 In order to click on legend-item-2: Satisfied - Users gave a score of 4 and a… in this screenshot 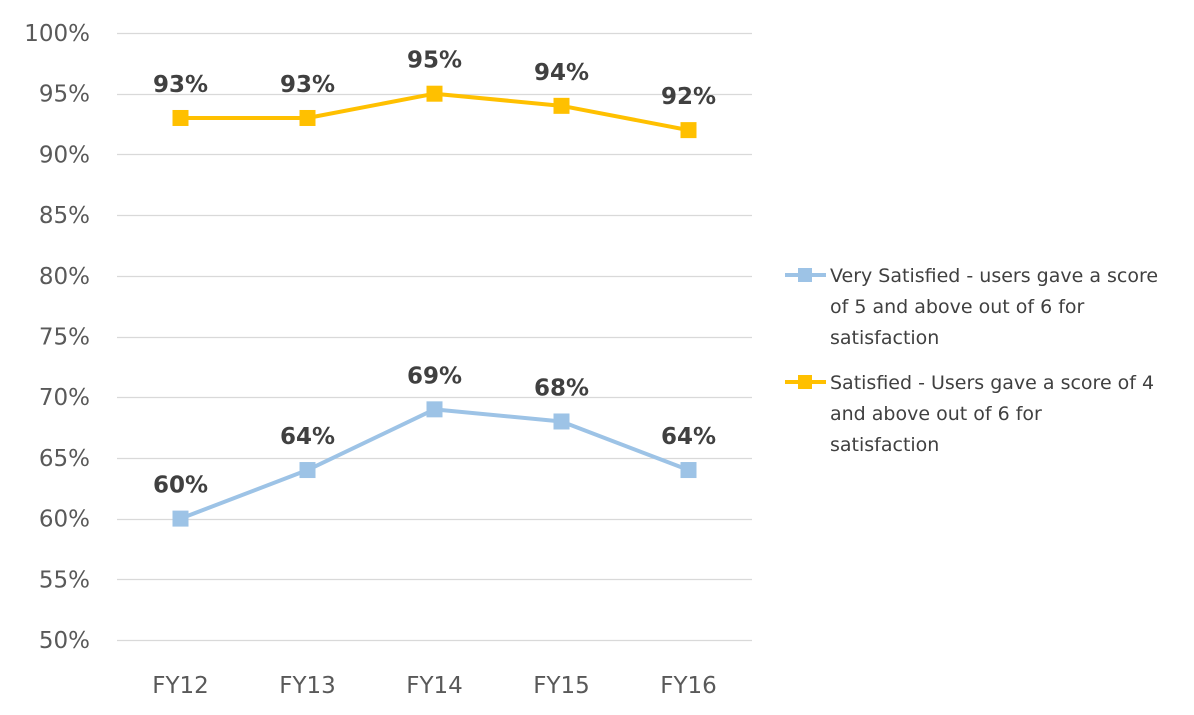, I will do `click(969, 414)`.